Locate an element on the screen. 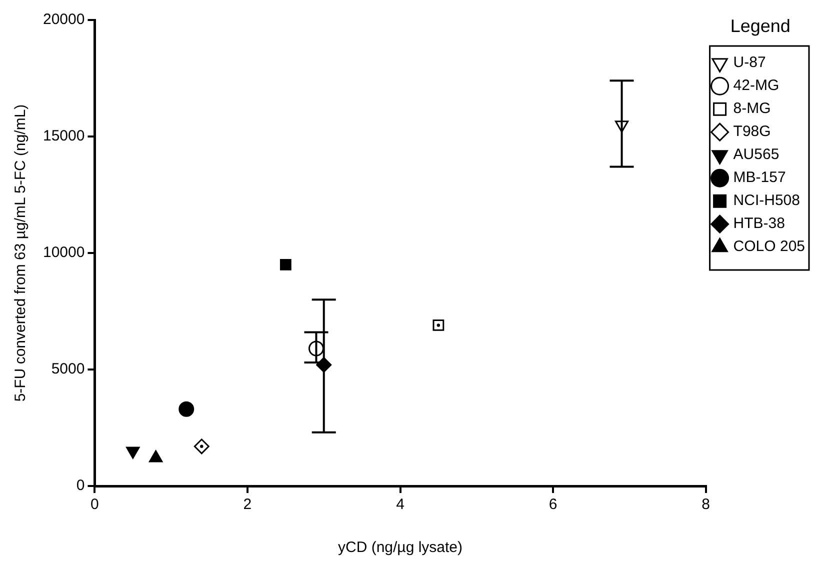  x-tick-label: 4 is located at coordinates (400, 505).